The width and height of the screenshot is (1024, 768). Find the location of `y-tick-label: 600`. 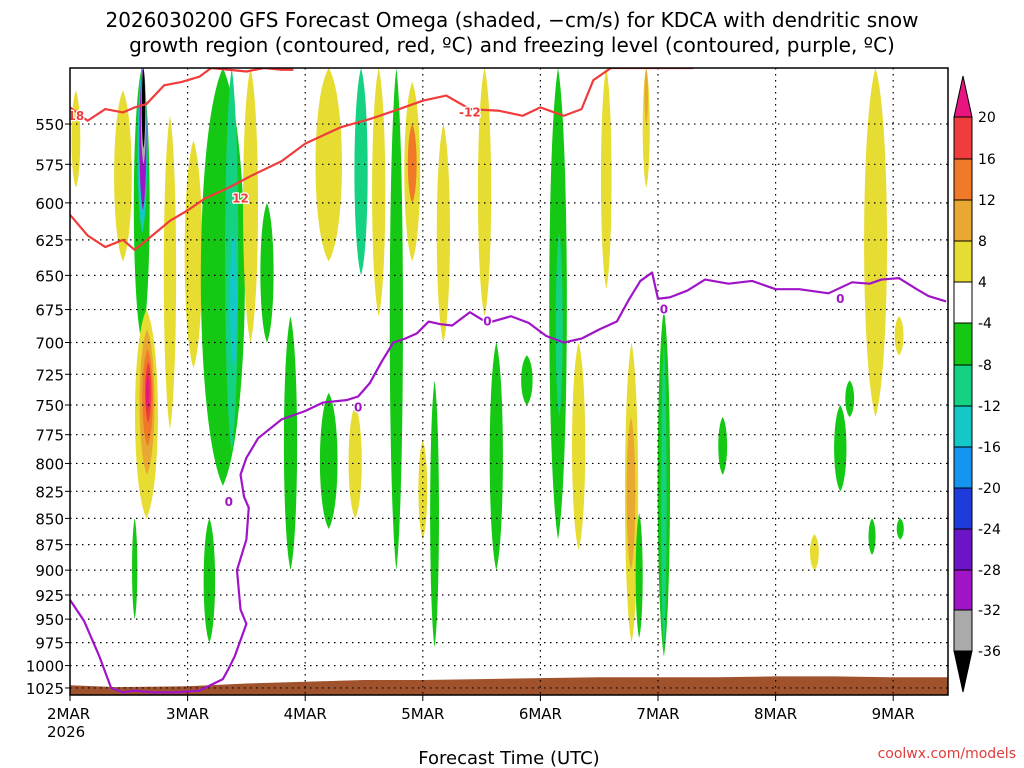

y-tick-label: 600 is located at coordinates (49, 204).